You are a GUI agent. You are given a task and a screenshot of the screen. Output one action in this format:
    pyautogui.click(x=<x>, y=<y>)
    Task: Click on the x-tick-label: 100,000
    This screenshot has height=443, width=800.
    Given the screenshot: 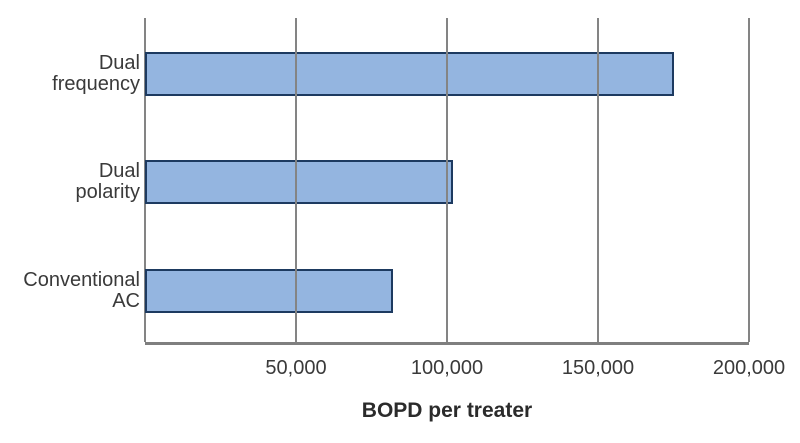 What is the action you would take?
    pyautogui.click(x=447, y=368)
    